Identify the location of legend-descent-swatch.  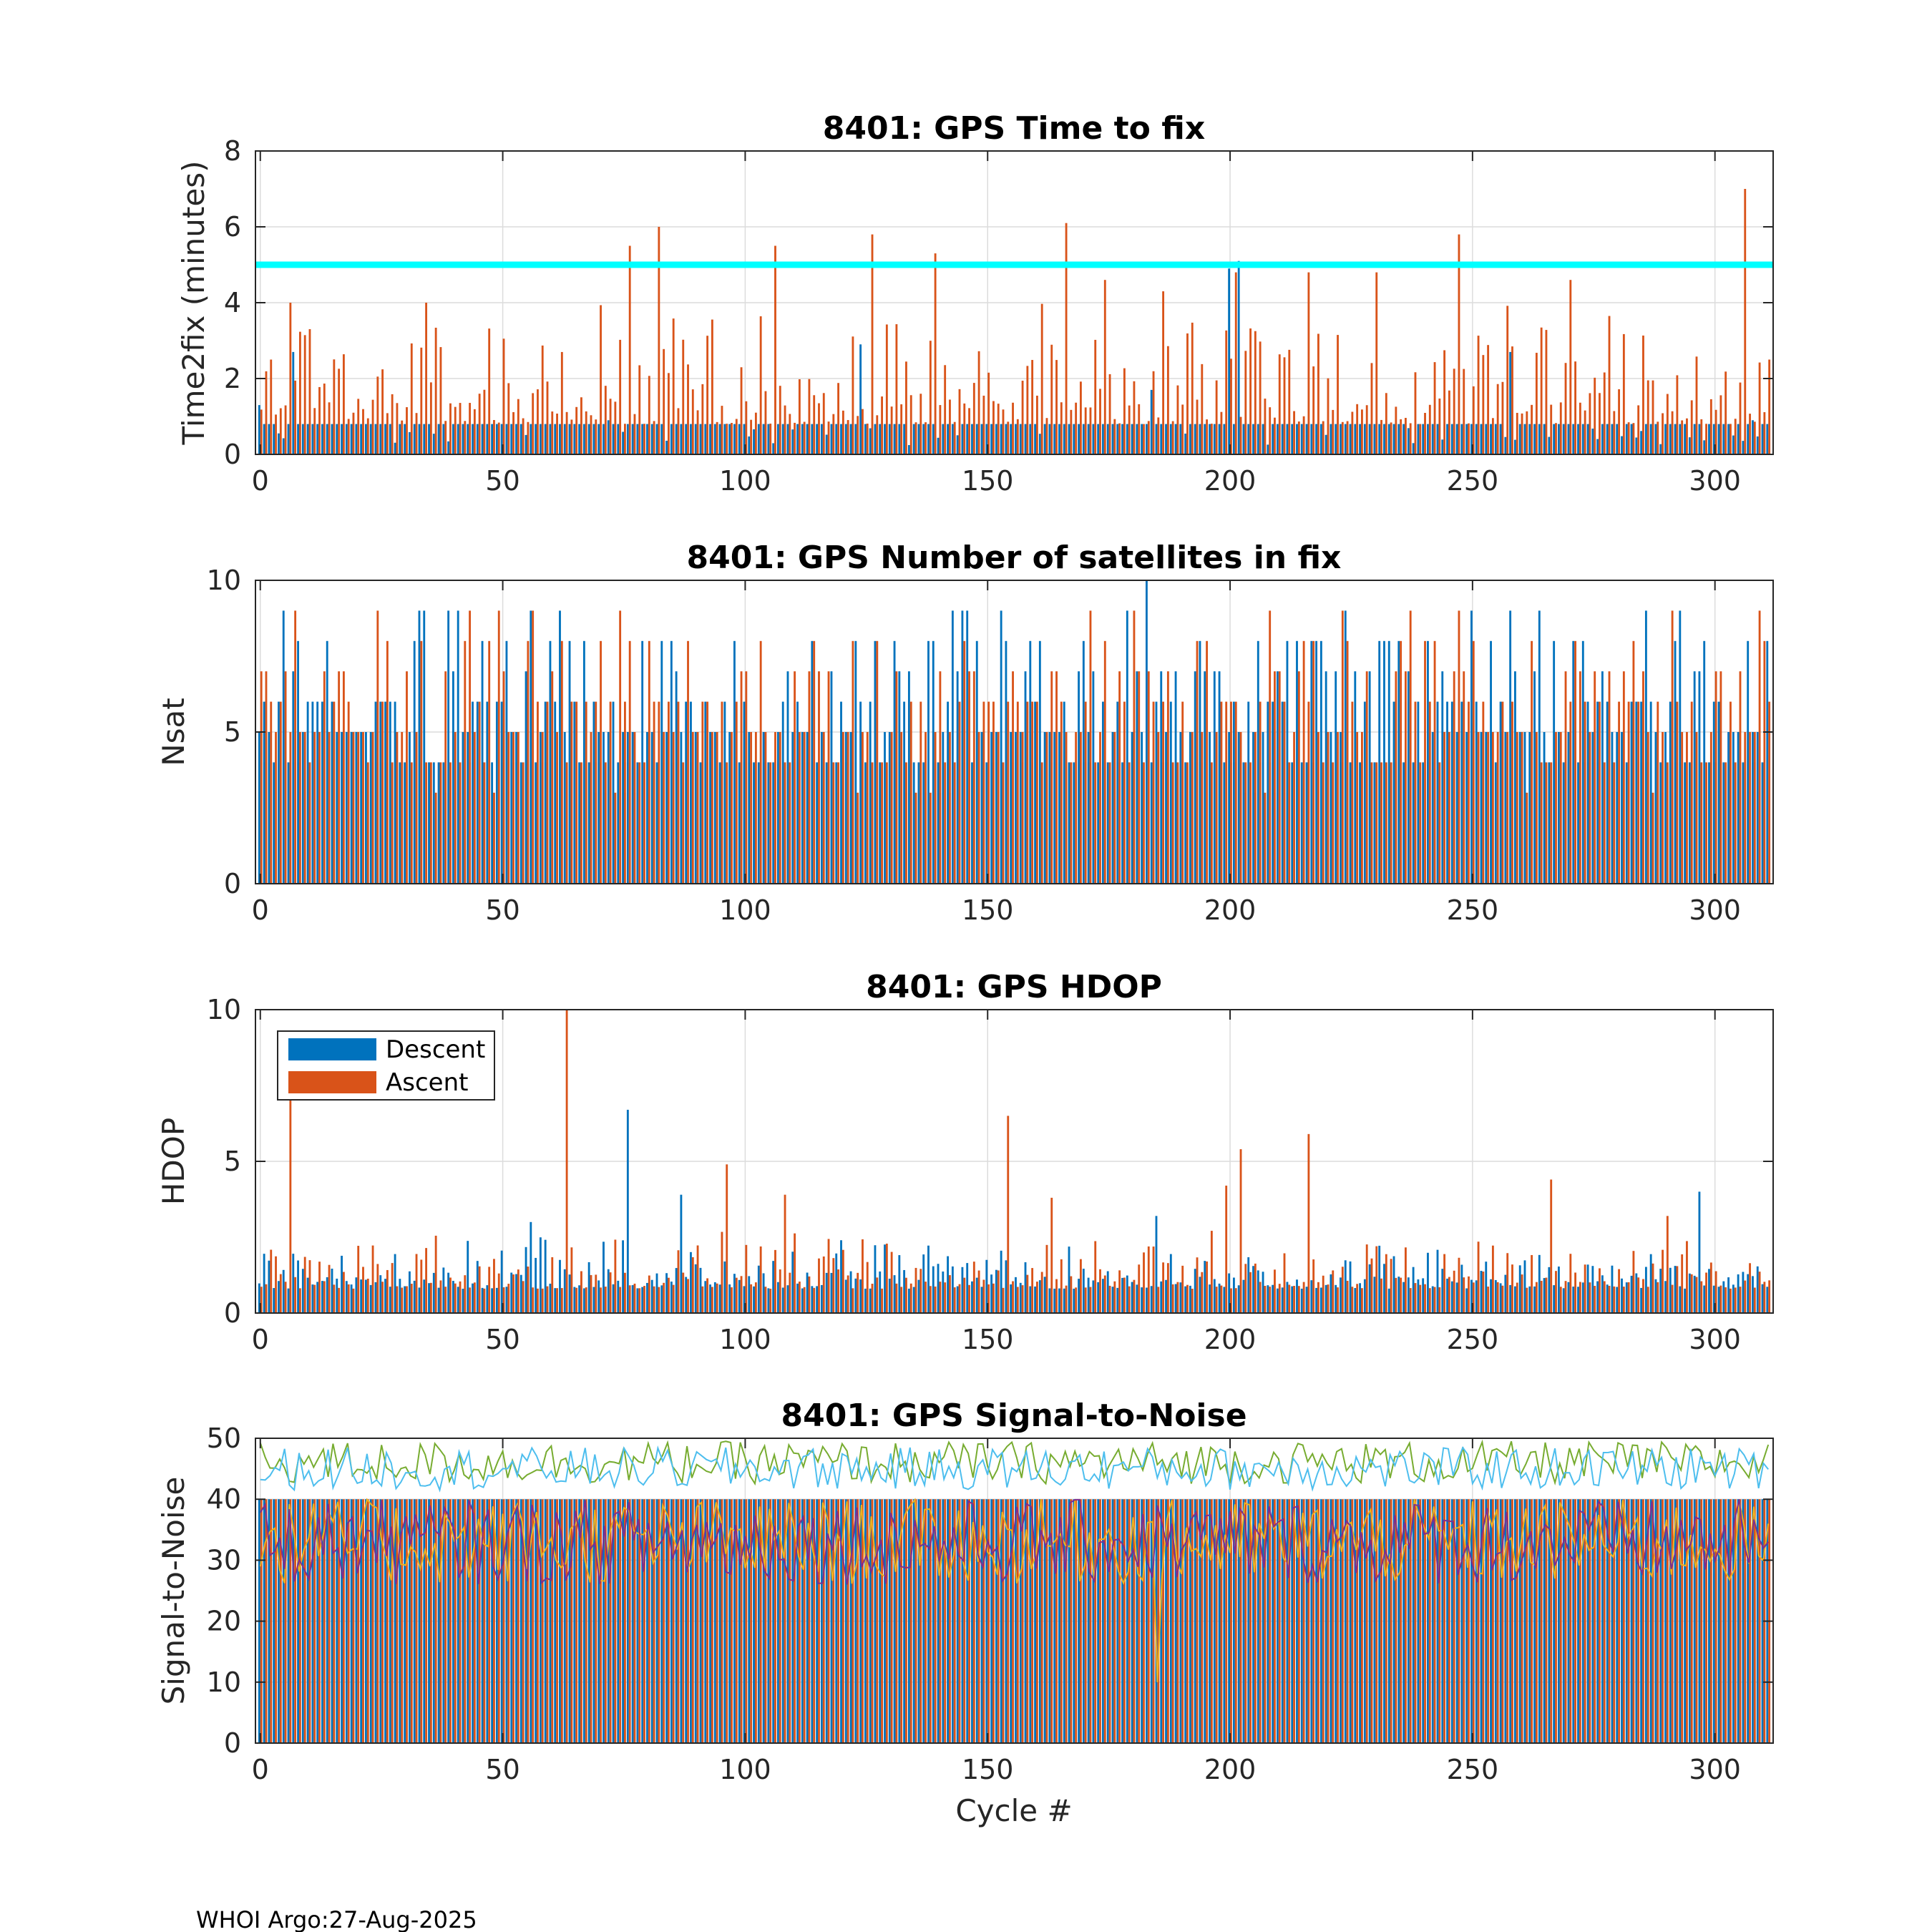
(332, 1049).